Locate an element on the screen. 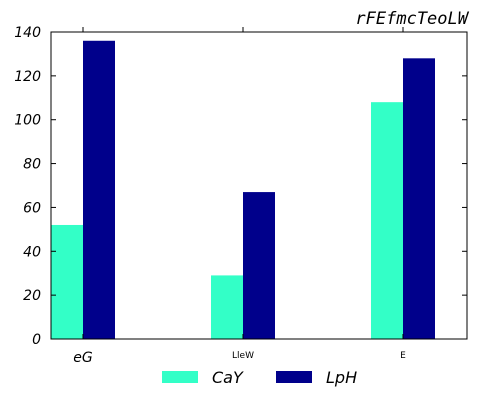 Image resolution: width=483 pixels, height=414 pixels. x-tick-label: eG is located at coordinates (83, 358).